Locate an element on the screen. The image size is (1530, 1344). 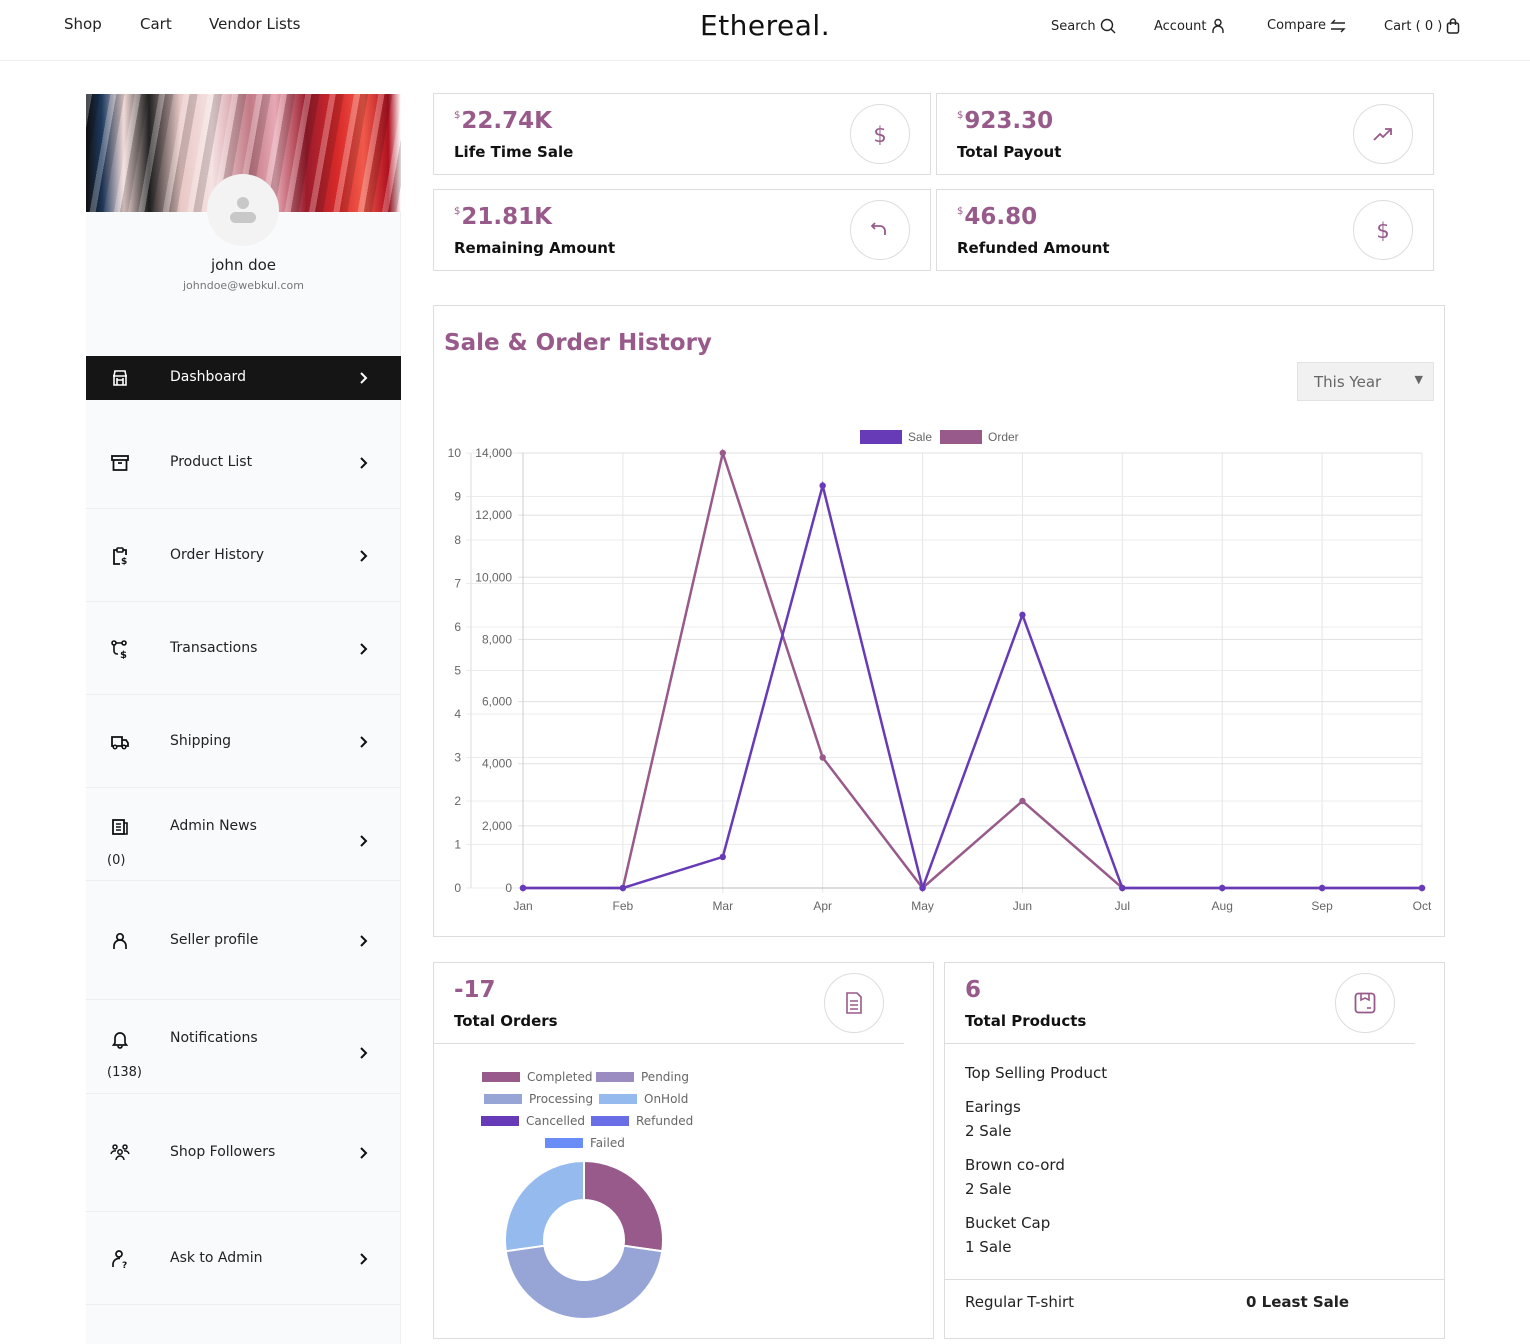
sidebar-item-label: Admin News is located at coordinates (213, 826).